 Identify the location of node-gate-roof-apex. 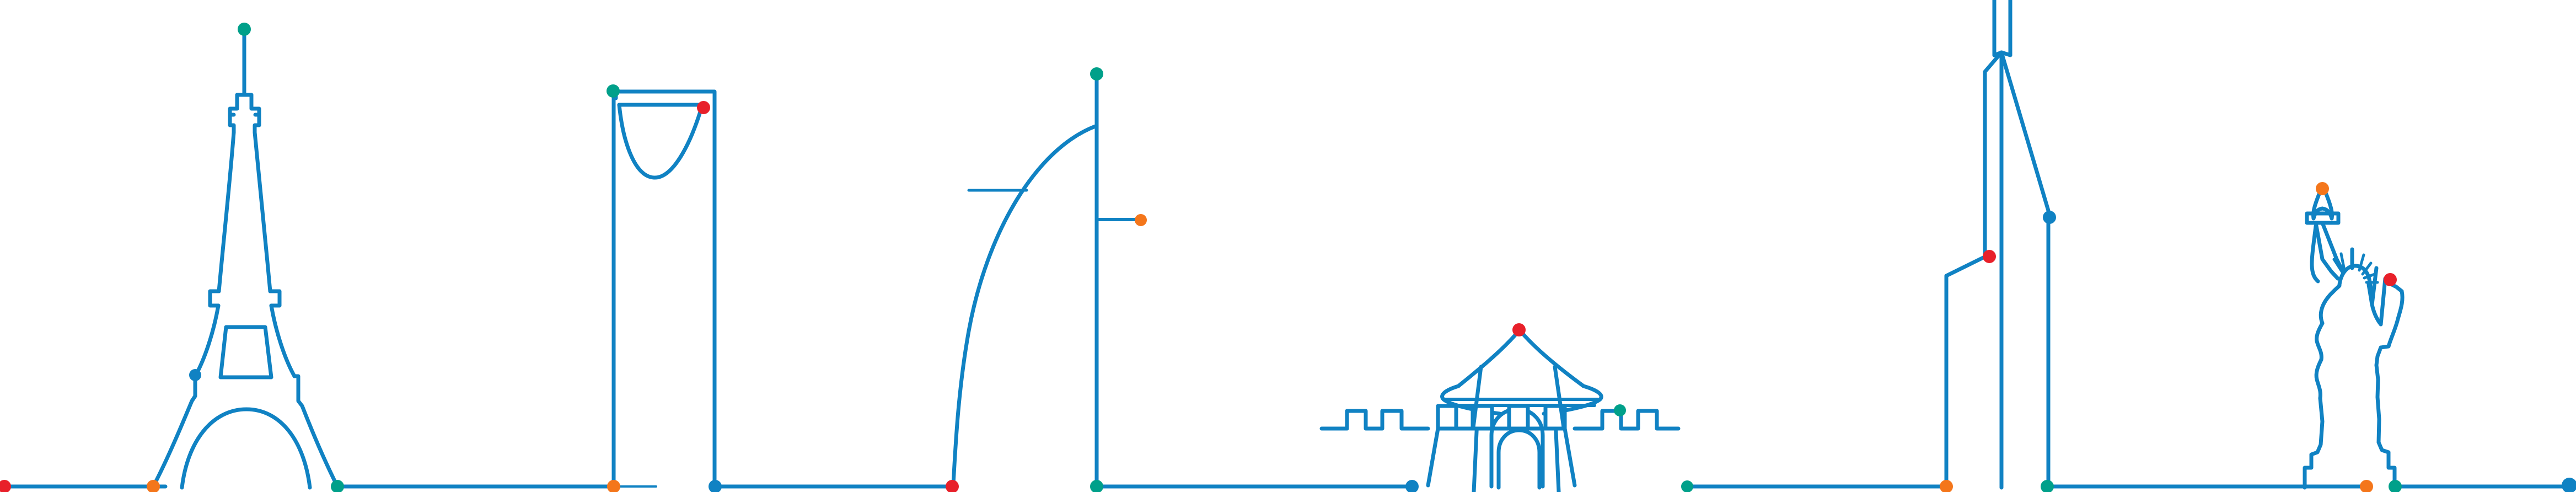
(1519, 329).